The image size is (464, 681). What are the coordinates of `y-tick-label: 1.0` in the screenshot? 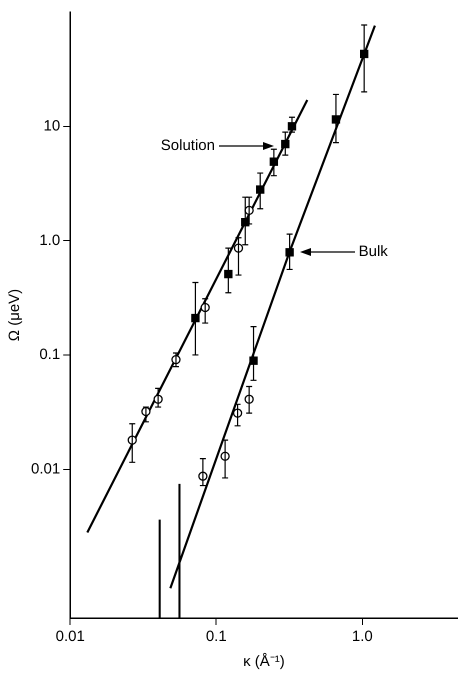 It's located at (49, 240).